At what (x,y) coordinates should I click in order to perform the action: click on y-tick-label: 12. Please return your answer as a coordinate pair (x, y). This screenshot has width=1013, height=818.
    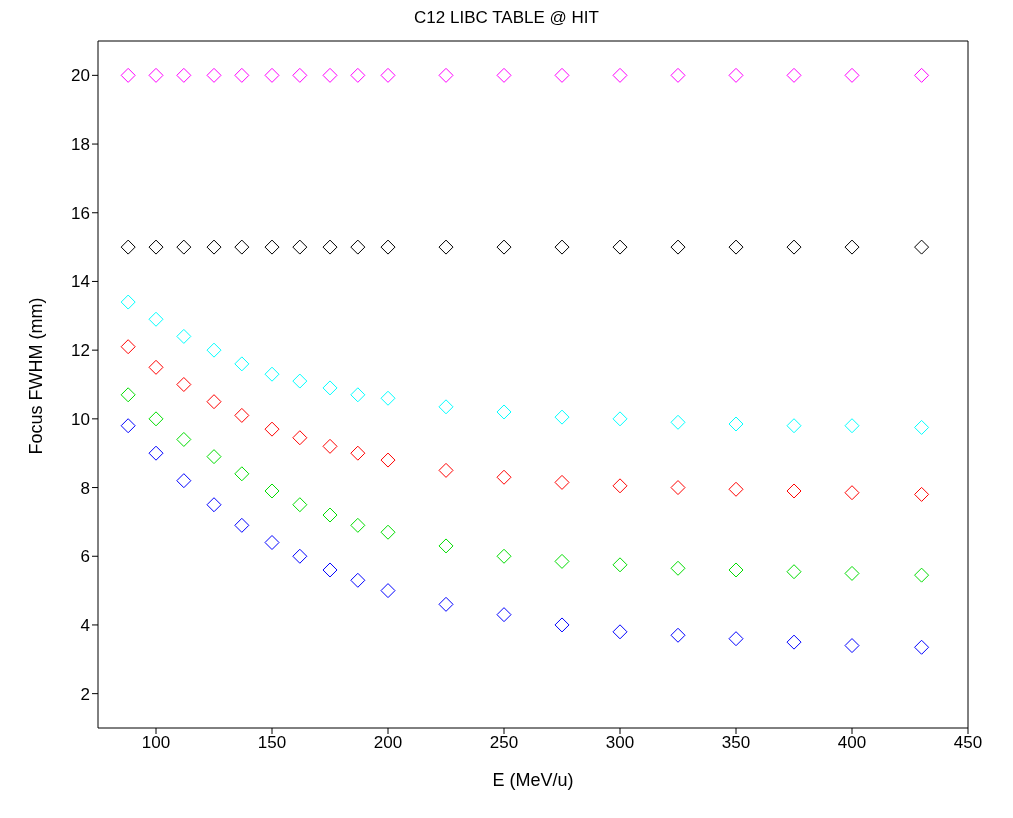
    Looking at the image, I should click on (80, 351).